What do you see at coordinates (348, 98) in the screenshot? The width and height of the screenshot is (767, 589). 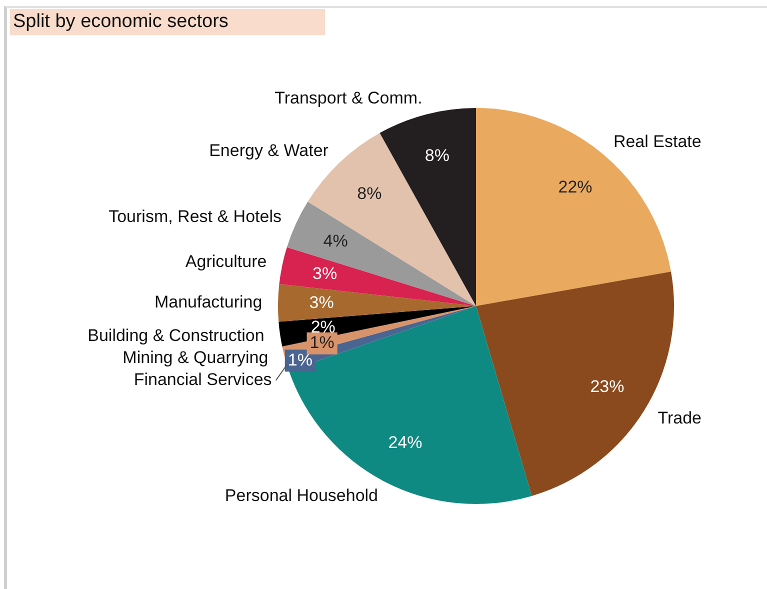 I see `slice-label: Transport & Comm.` at bounding box center [348, 98].